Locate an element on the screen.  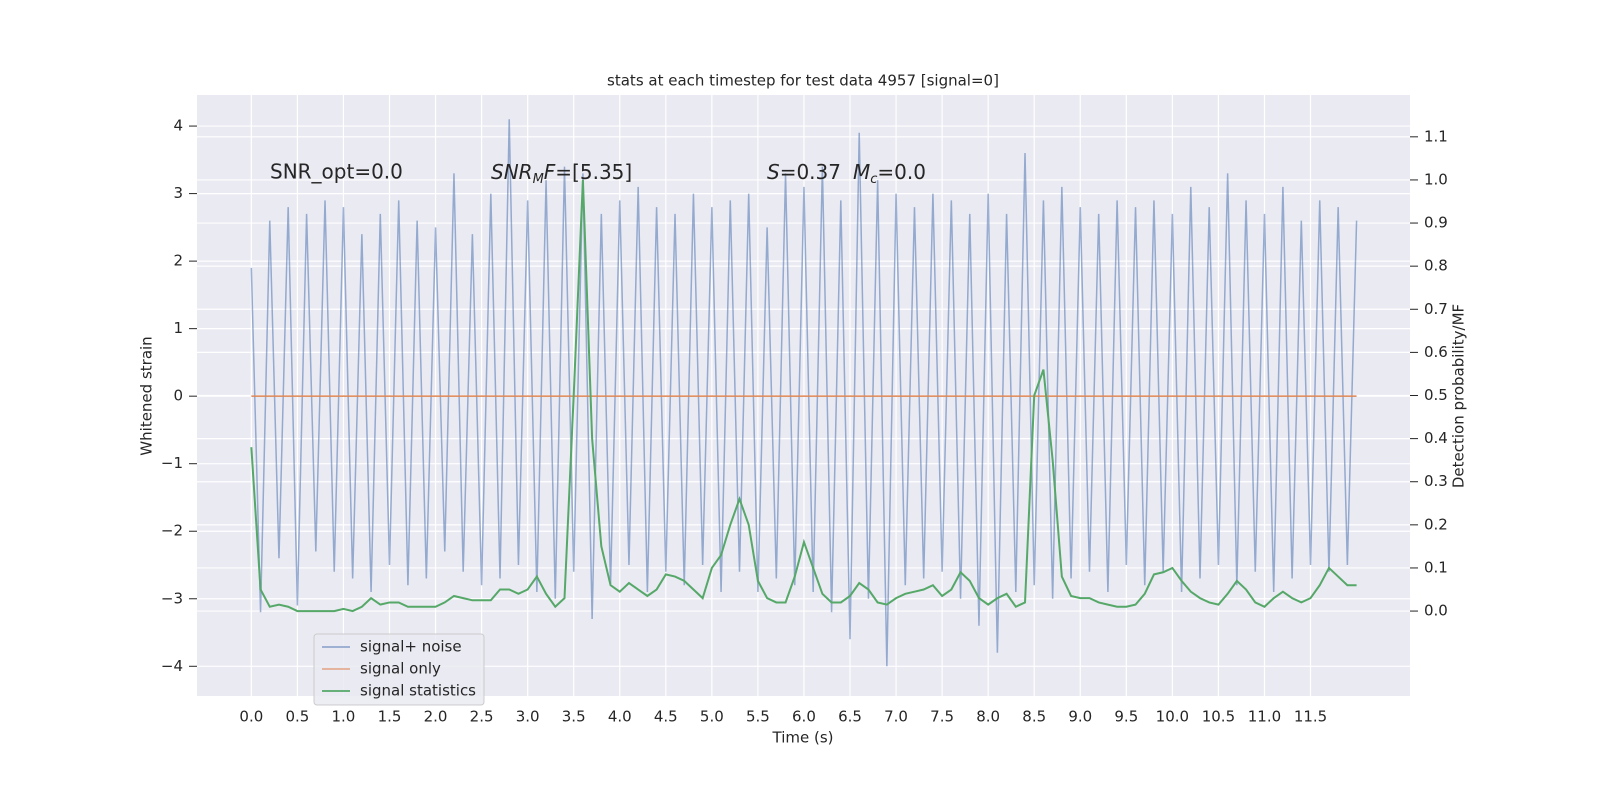
annotation: S=0.37 Mc=0.0 is located at coordinates (846, 173).